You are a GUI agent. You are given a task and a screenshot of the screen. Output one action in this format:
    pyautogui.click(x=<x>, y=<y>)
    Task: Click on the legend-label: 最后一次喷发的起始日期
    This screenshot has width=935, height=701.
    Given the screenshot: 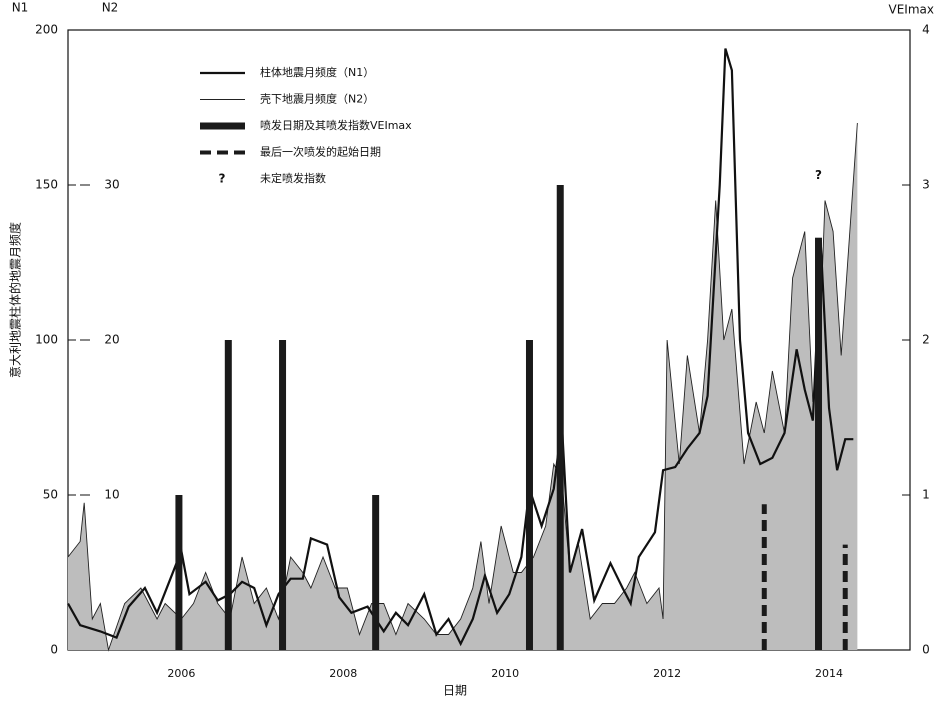 What is the action you would take?
    pyautogui.click(x=320, y=152)
    